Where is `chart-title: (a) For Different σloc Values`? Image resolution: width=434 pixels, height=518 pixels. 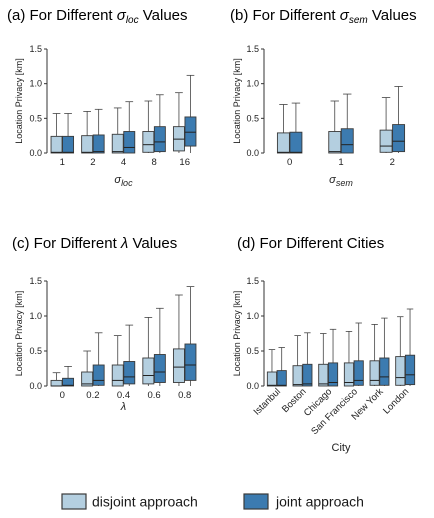 chart-title: (a) For Different σloc Values is located at coordinates (97, 16).